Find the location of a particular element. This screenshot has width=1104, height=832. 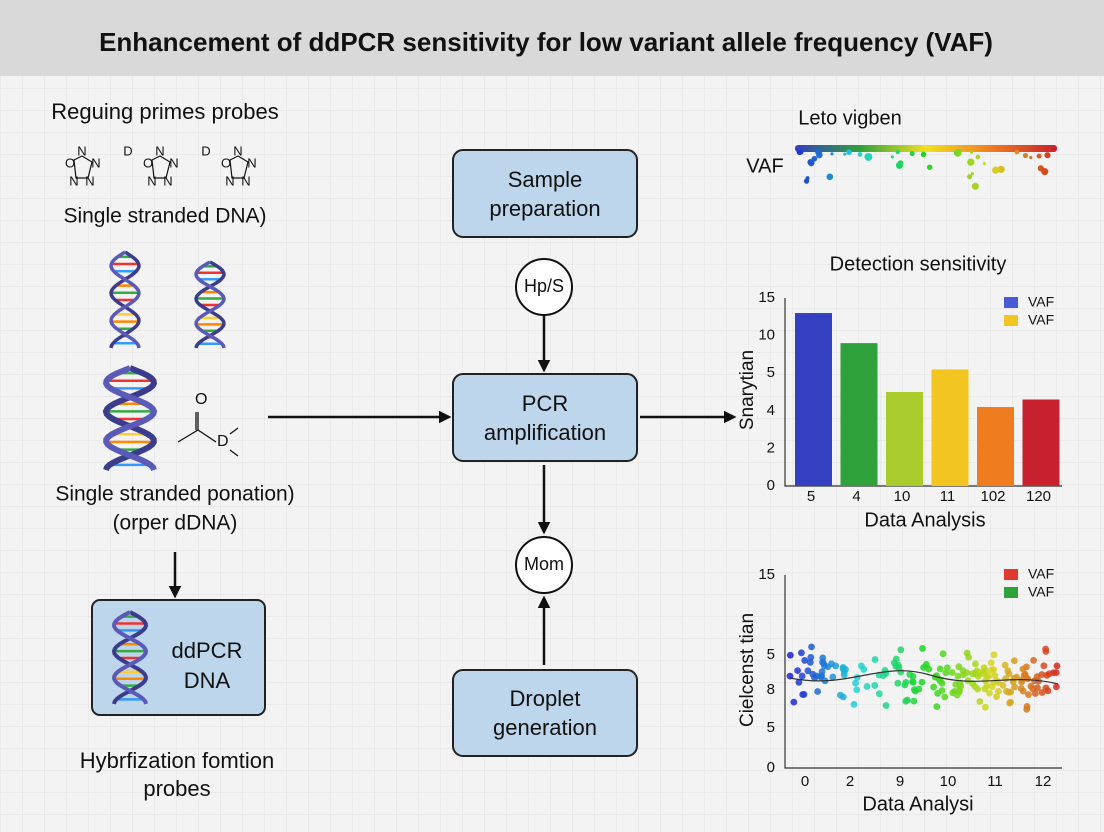

y-tick-label: 2 is located at coordinates (771, 447).